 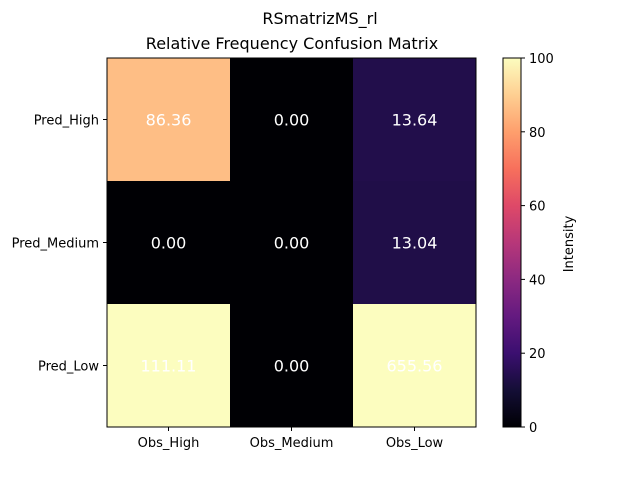 I want to click on y-tick-label: Pred_Low, so click(x=68, y=367).